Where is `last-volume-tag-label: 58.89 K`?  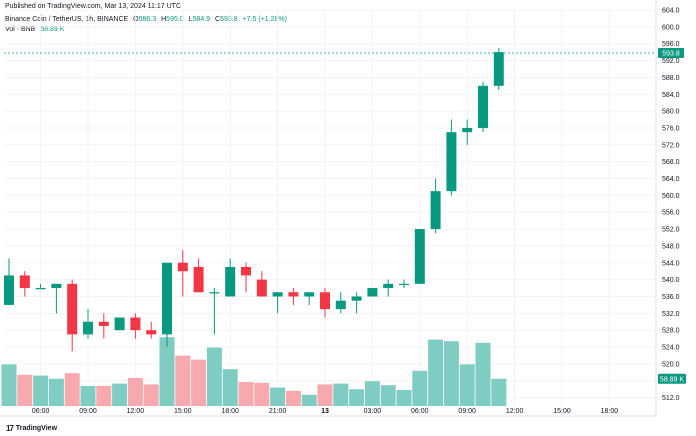 last-volume-tag-label: 58.89 K is located at coordinates (672, 379).